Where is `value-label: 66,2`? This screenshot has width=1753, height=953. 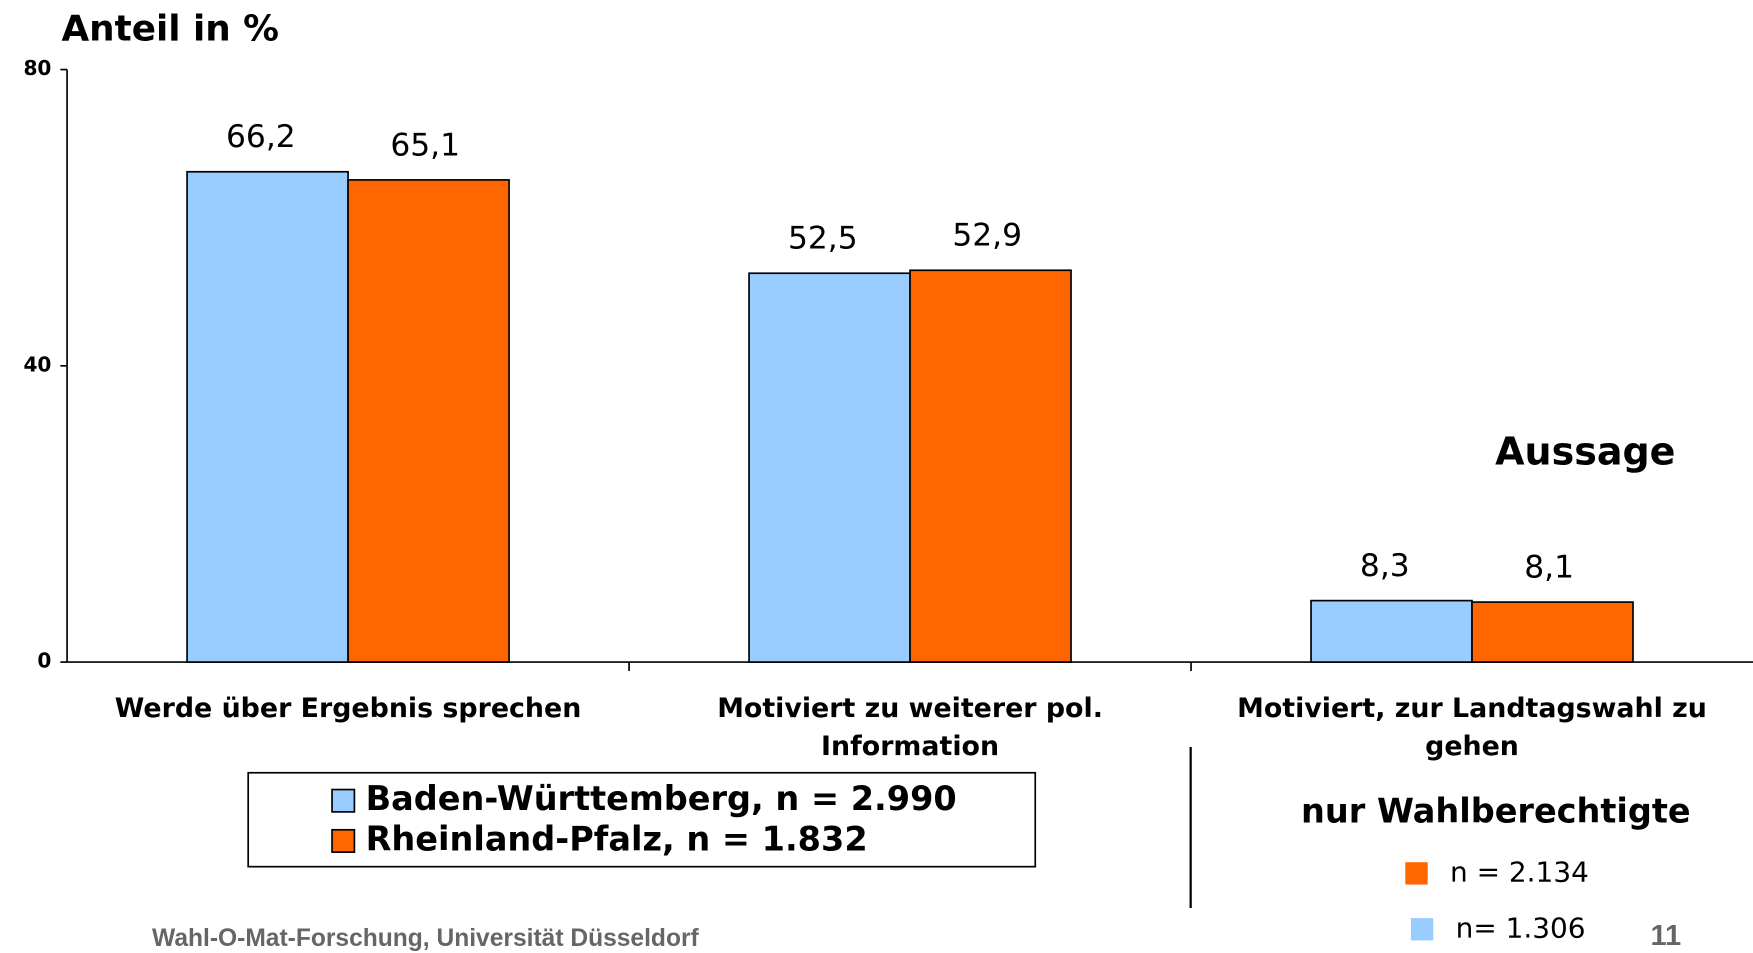 value-label: 66,2 is located at coordinates (261, 137).